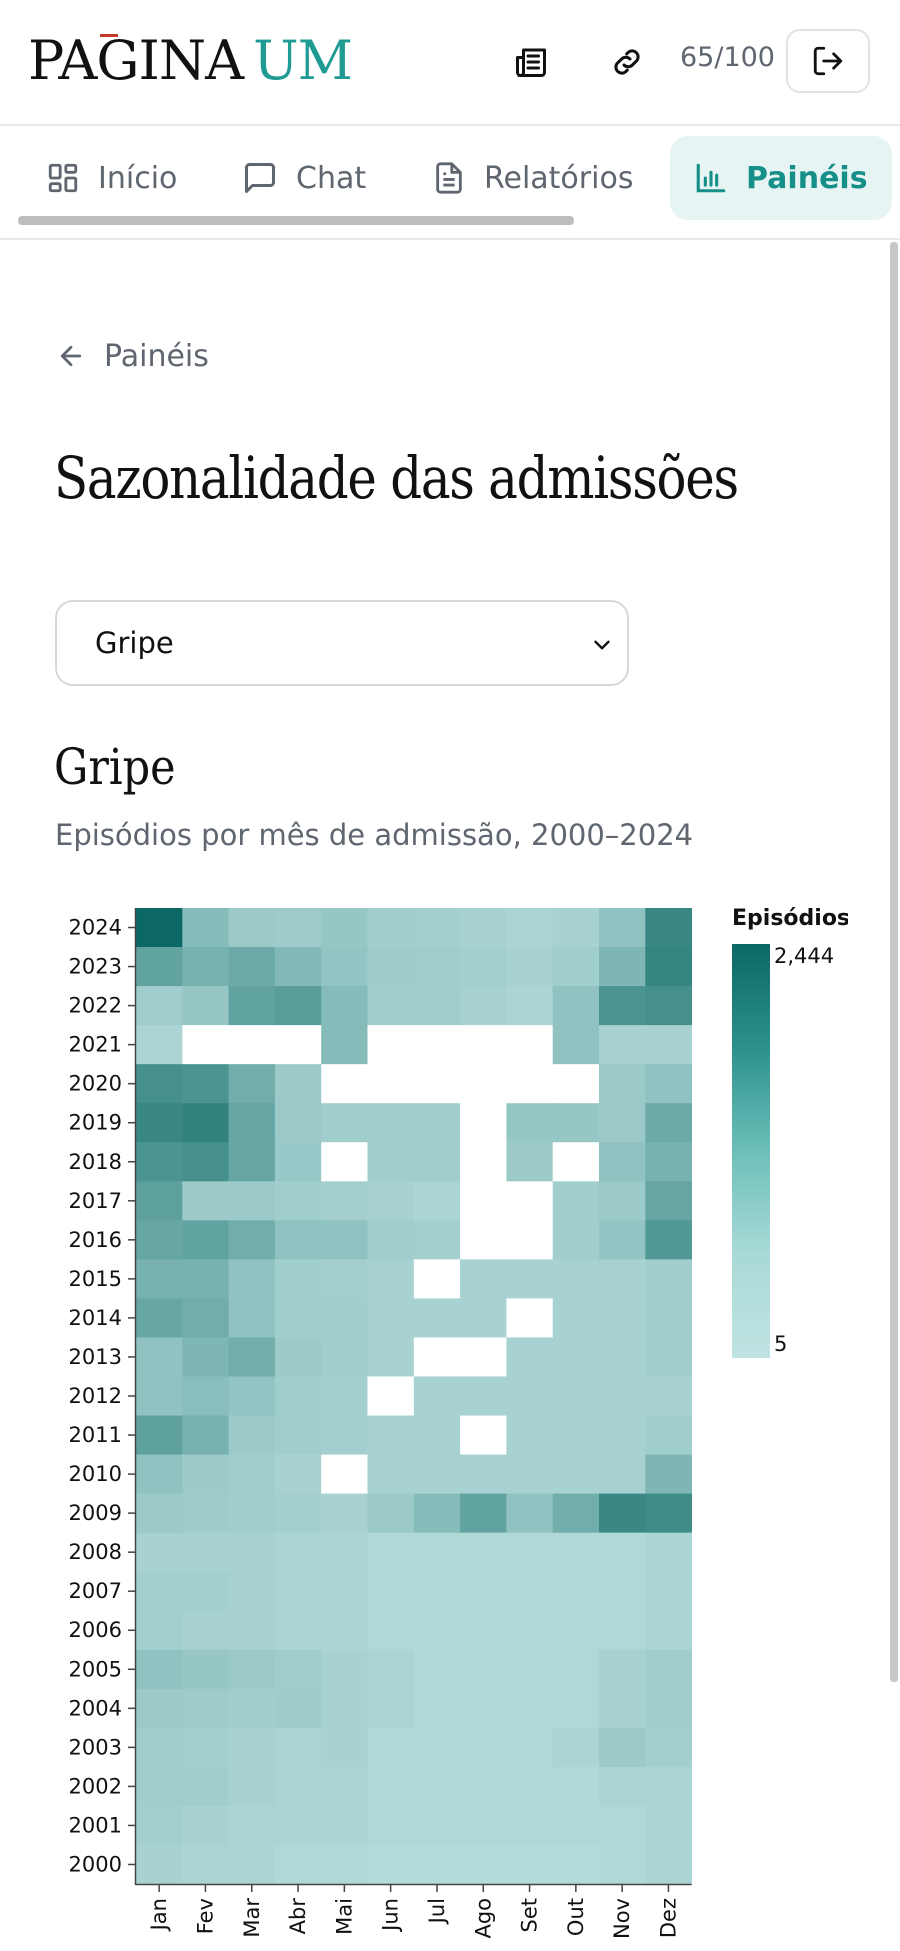 This screenshot has width=900, height=1951. I want to click on tab-chat: Chat, so click(304, 178).